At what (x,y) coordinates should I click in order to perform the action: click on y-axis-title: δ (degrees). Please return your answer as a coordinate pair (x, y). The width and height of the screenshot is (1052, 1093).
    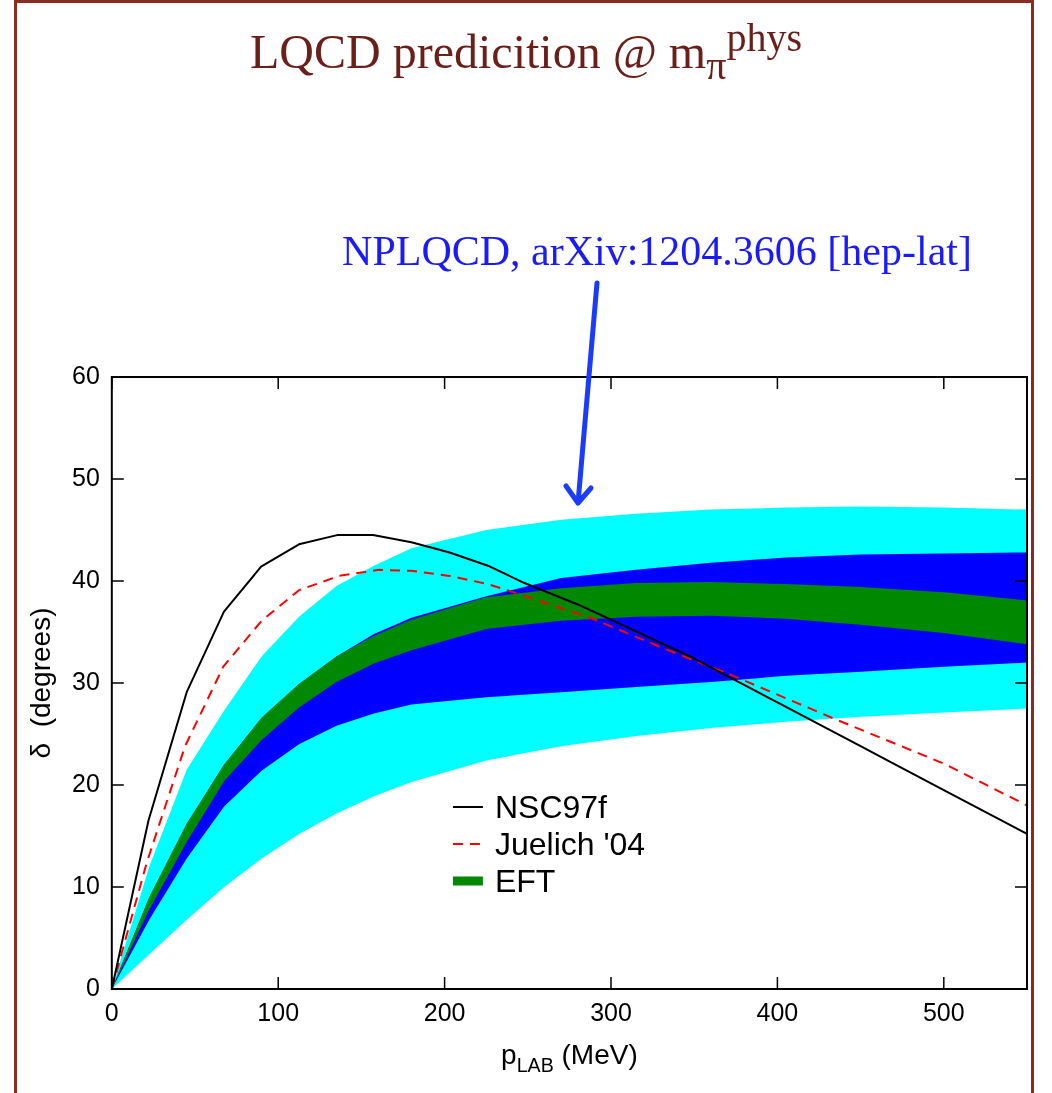
    Looking at the image, I should click on (40, 683).